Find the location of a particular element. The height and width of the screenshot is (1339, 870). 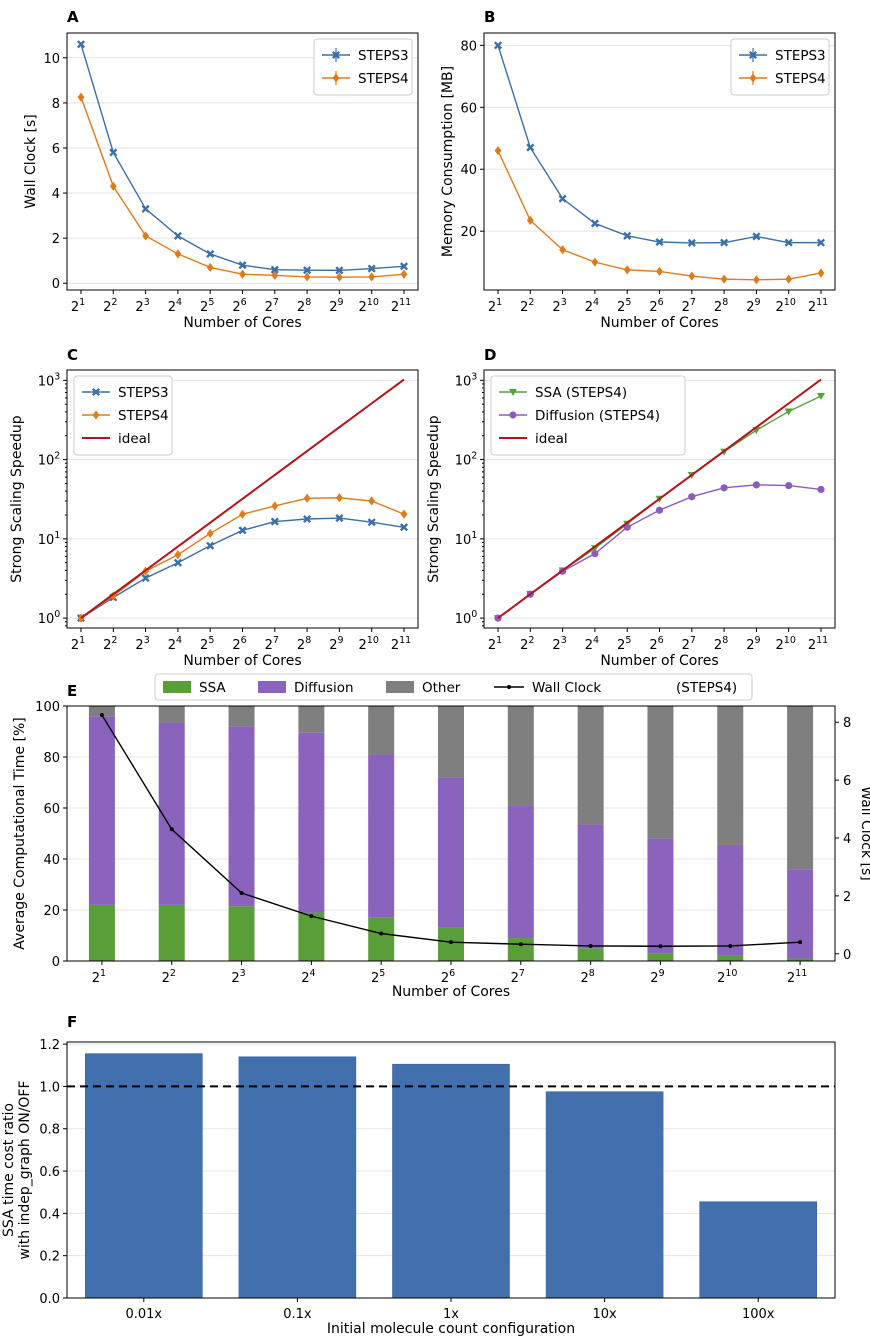

y-tick-label: 10¹ is located at coordinates (49, 539).